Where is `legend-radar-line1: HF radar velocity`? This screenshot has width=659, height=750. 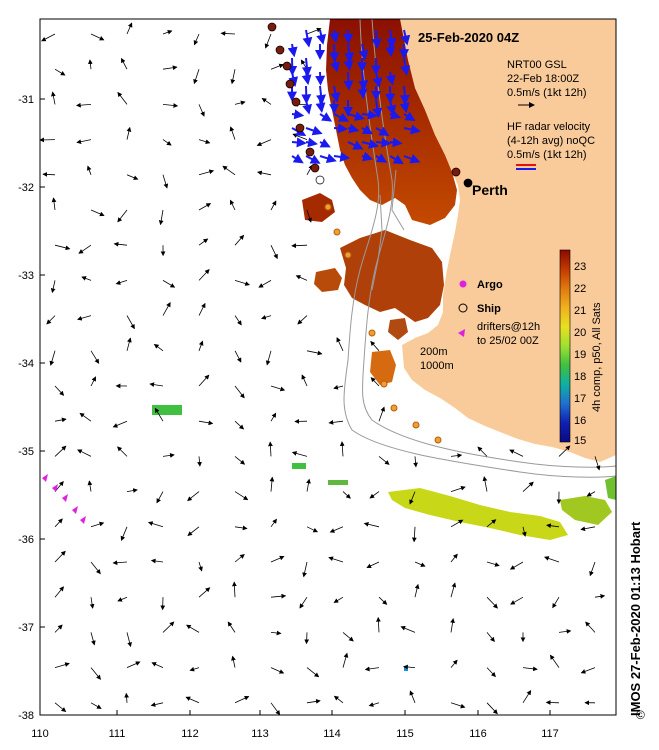 legend-radar-line1: HF radar velocity is located at coordinates (549, 127).